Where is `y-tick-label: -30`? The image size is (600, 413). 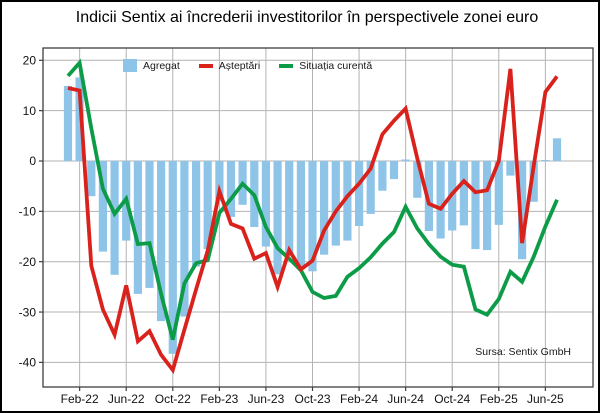
y-tick-label: -30 is located at coordinates (28, 312).